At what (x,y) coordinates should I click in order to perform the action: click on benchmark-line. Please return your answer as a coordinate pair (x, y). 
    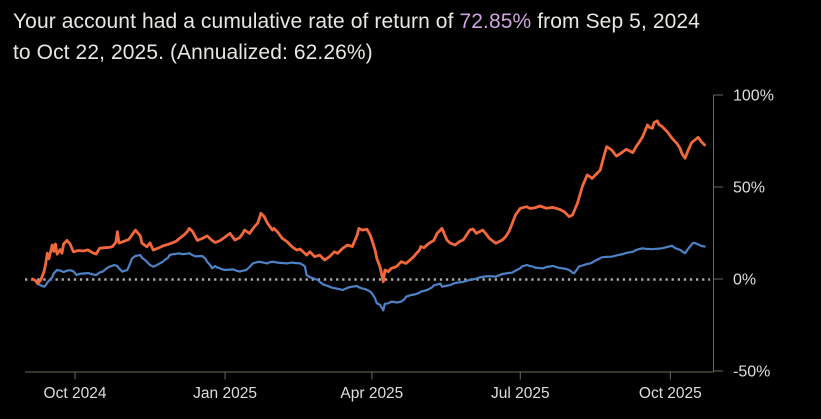
    Looking at the image, I should click on (368, 276).